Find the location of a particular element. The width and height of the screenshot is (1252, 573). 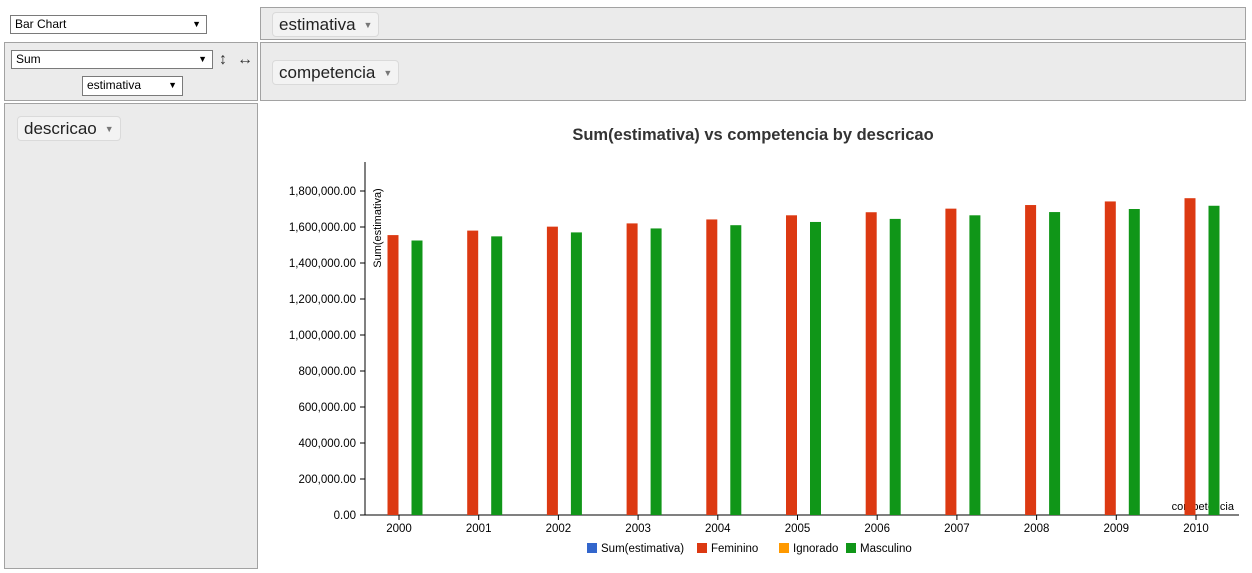

bar-feminino-2009 is located at coordinates (1110, 358).